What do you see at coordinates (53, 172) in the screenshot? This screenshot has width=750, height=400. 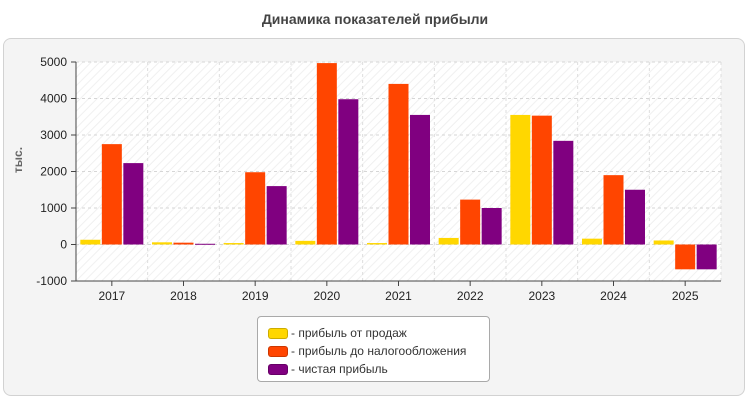 I see `y-tick-label: 2000` at bounding box center [53, 172].